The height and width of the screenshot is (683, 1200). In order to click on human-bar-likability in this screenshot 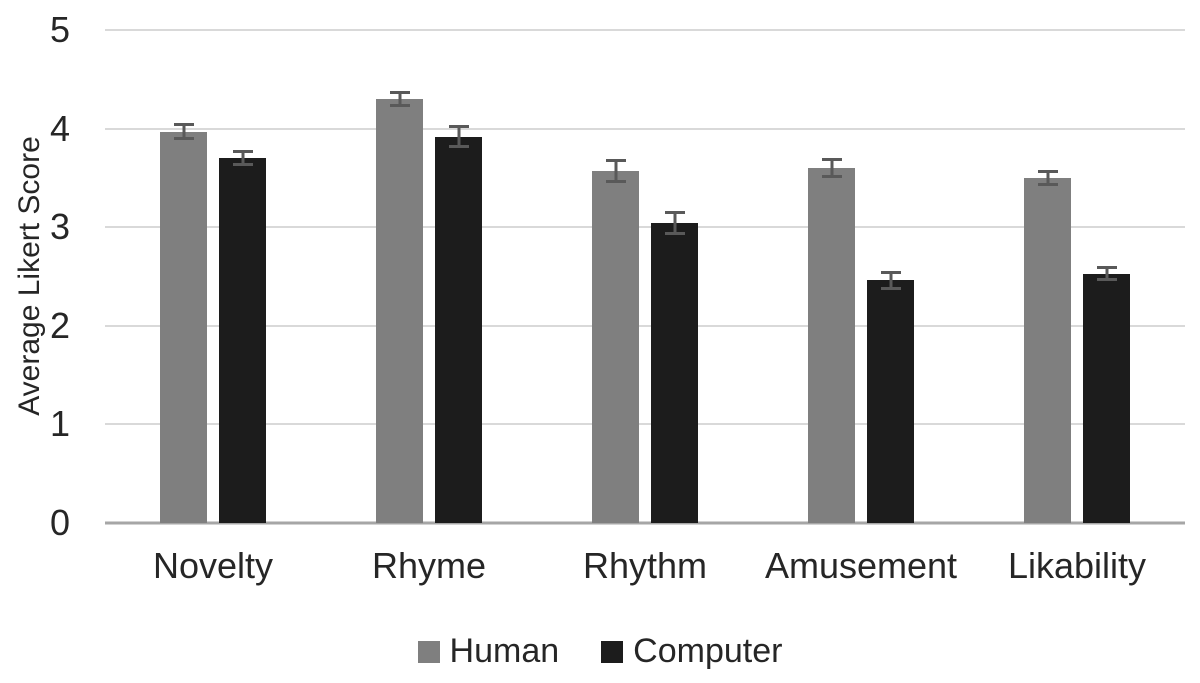, I will do `click(1047, 346)`.